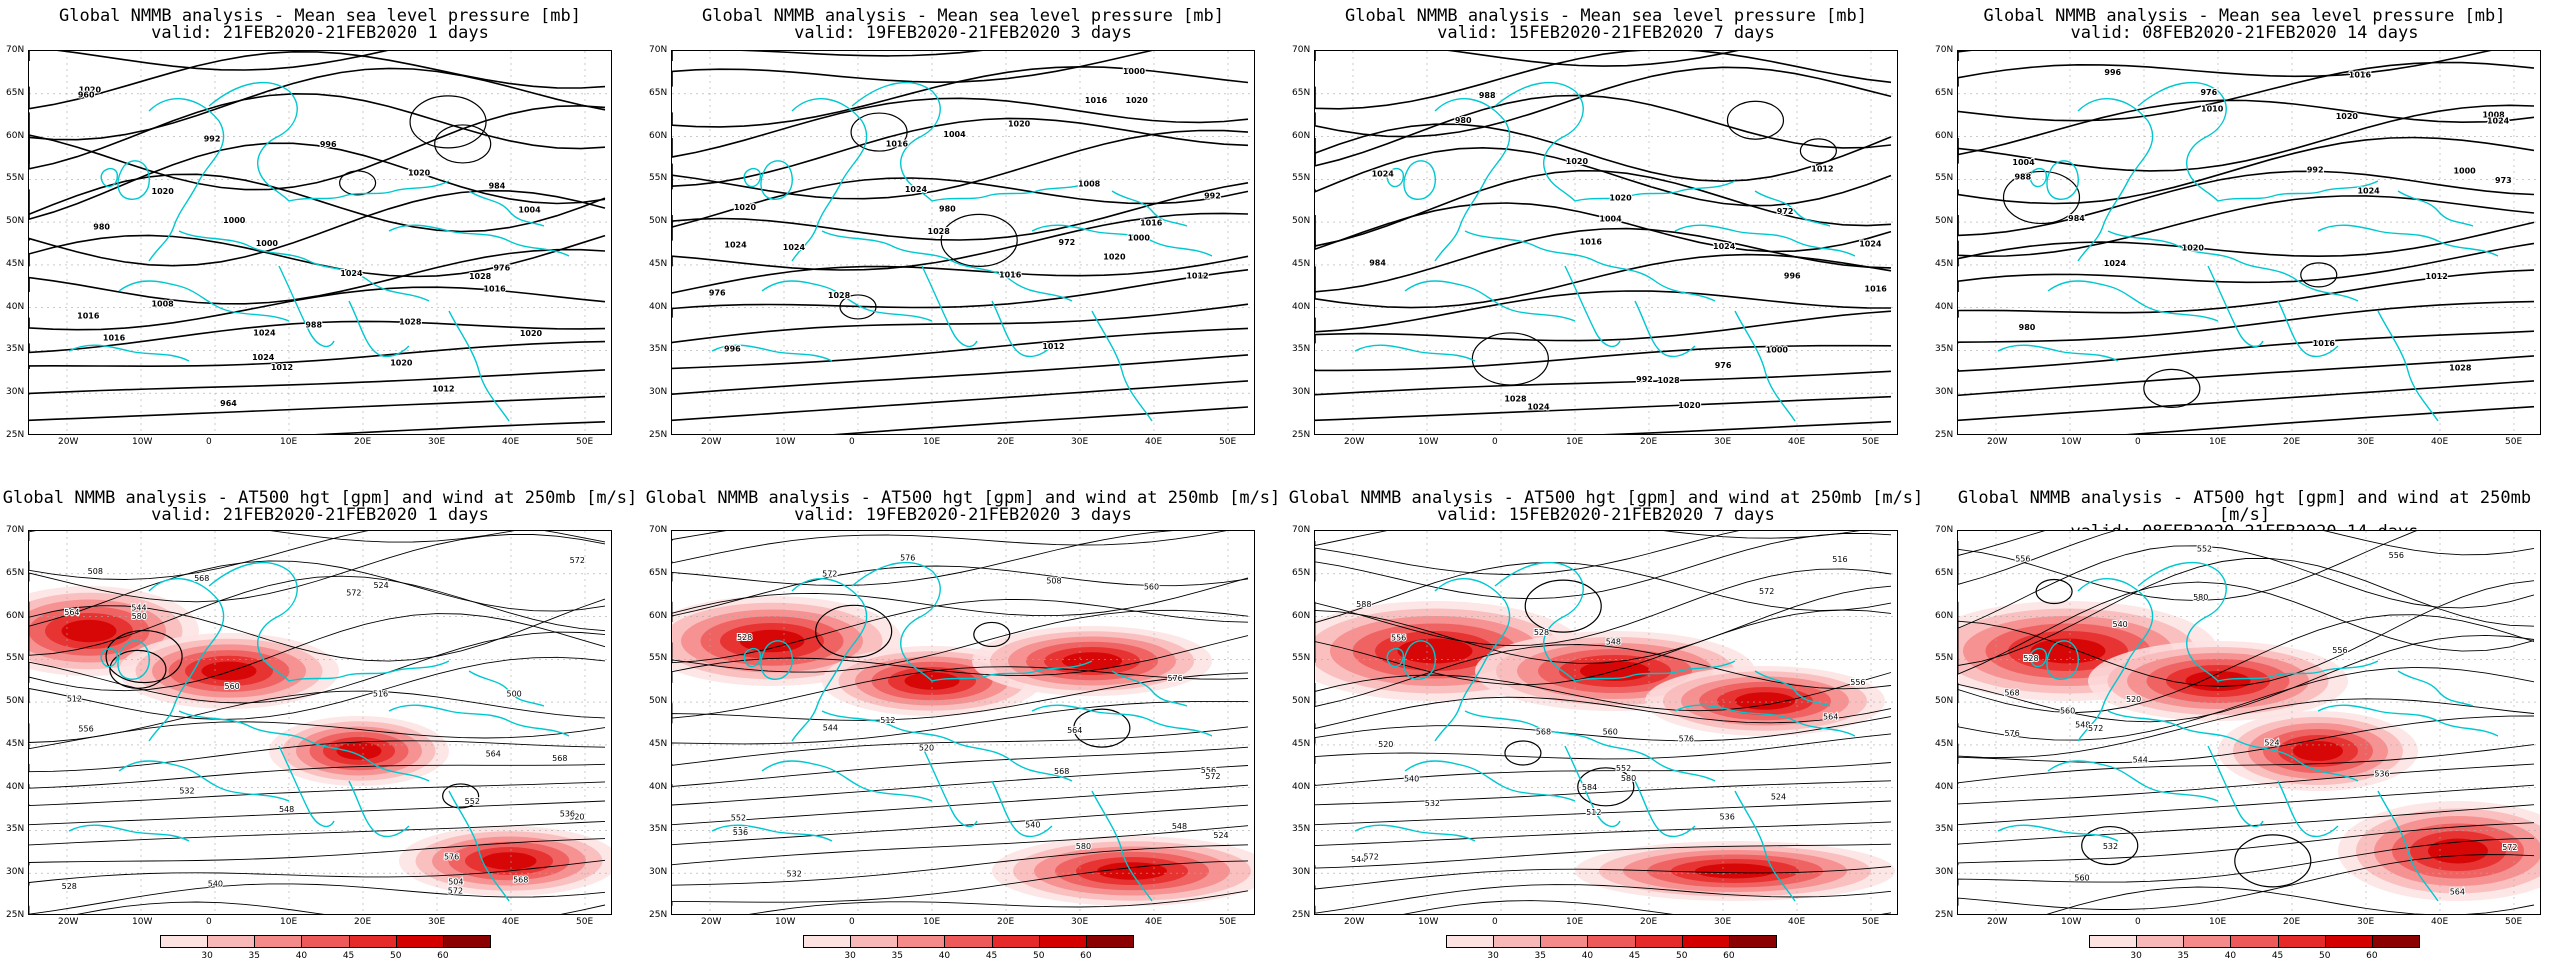  Describe the element at coordinates (1139, 237) in the screenshot. I see `contour-label: 1000` at that location.